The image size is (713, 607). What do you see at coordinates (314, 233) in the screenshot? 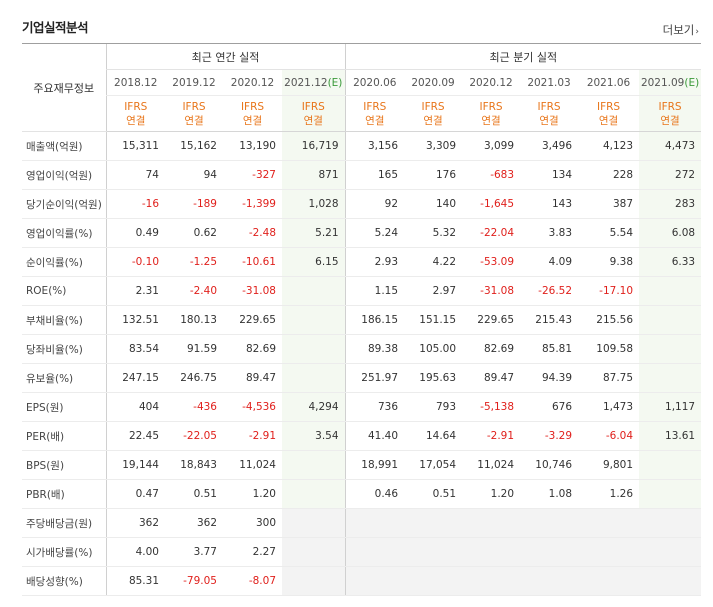
I see `value-cell: 5.21` at bounding box center [314, 233].